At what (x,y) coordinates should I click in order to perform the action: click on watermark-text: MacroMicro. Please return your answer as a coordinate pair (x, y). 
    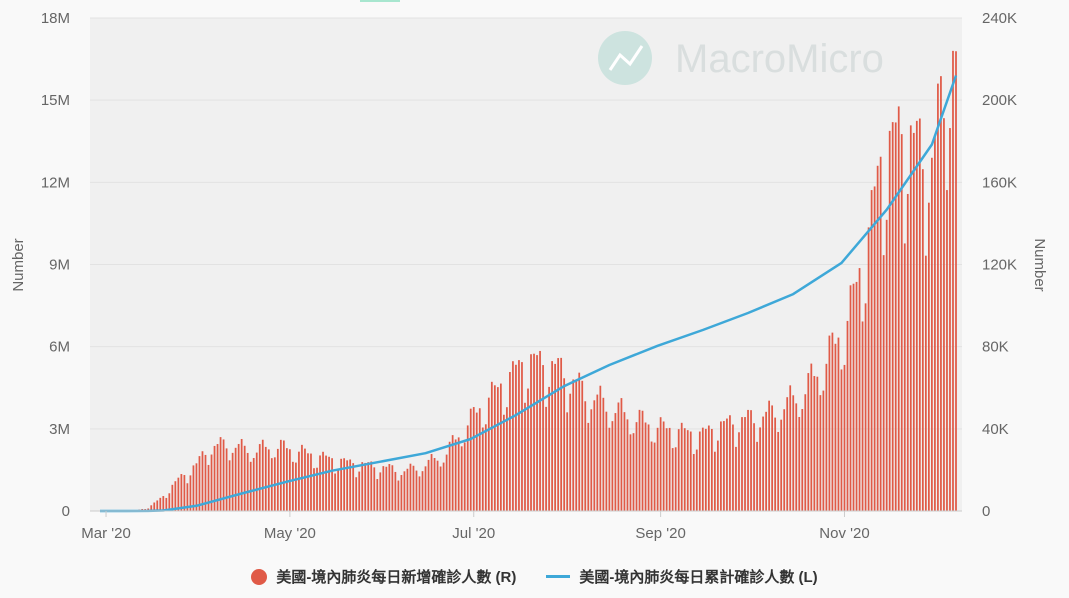
    Looking at the image, I should click on (779, 59).